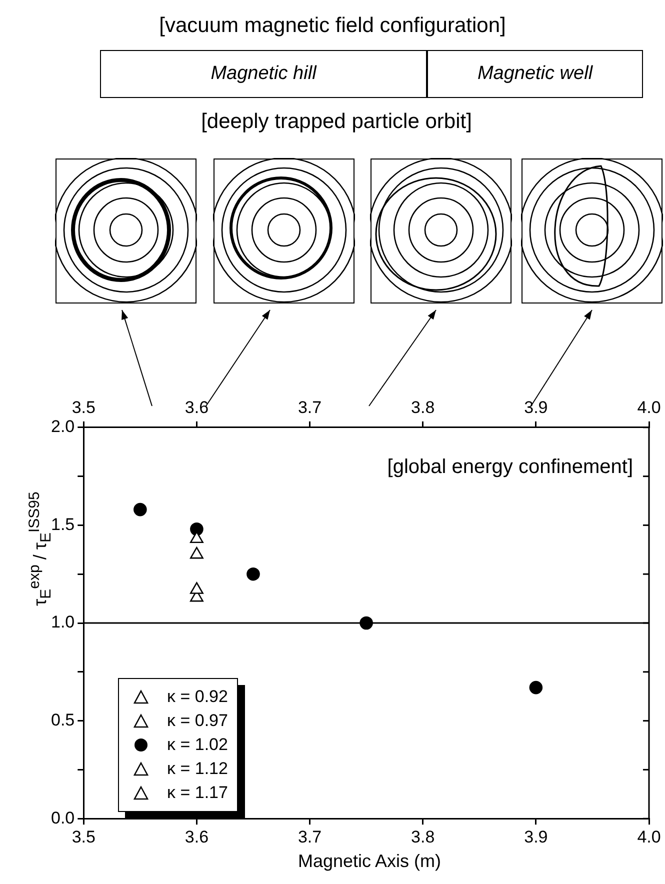 This screenshot has height=884, width=665. What do you see at coordinates (536, 407) in the screenshot?
I see `x2-tick-label: 3.9` at bounding box center [536, 407].